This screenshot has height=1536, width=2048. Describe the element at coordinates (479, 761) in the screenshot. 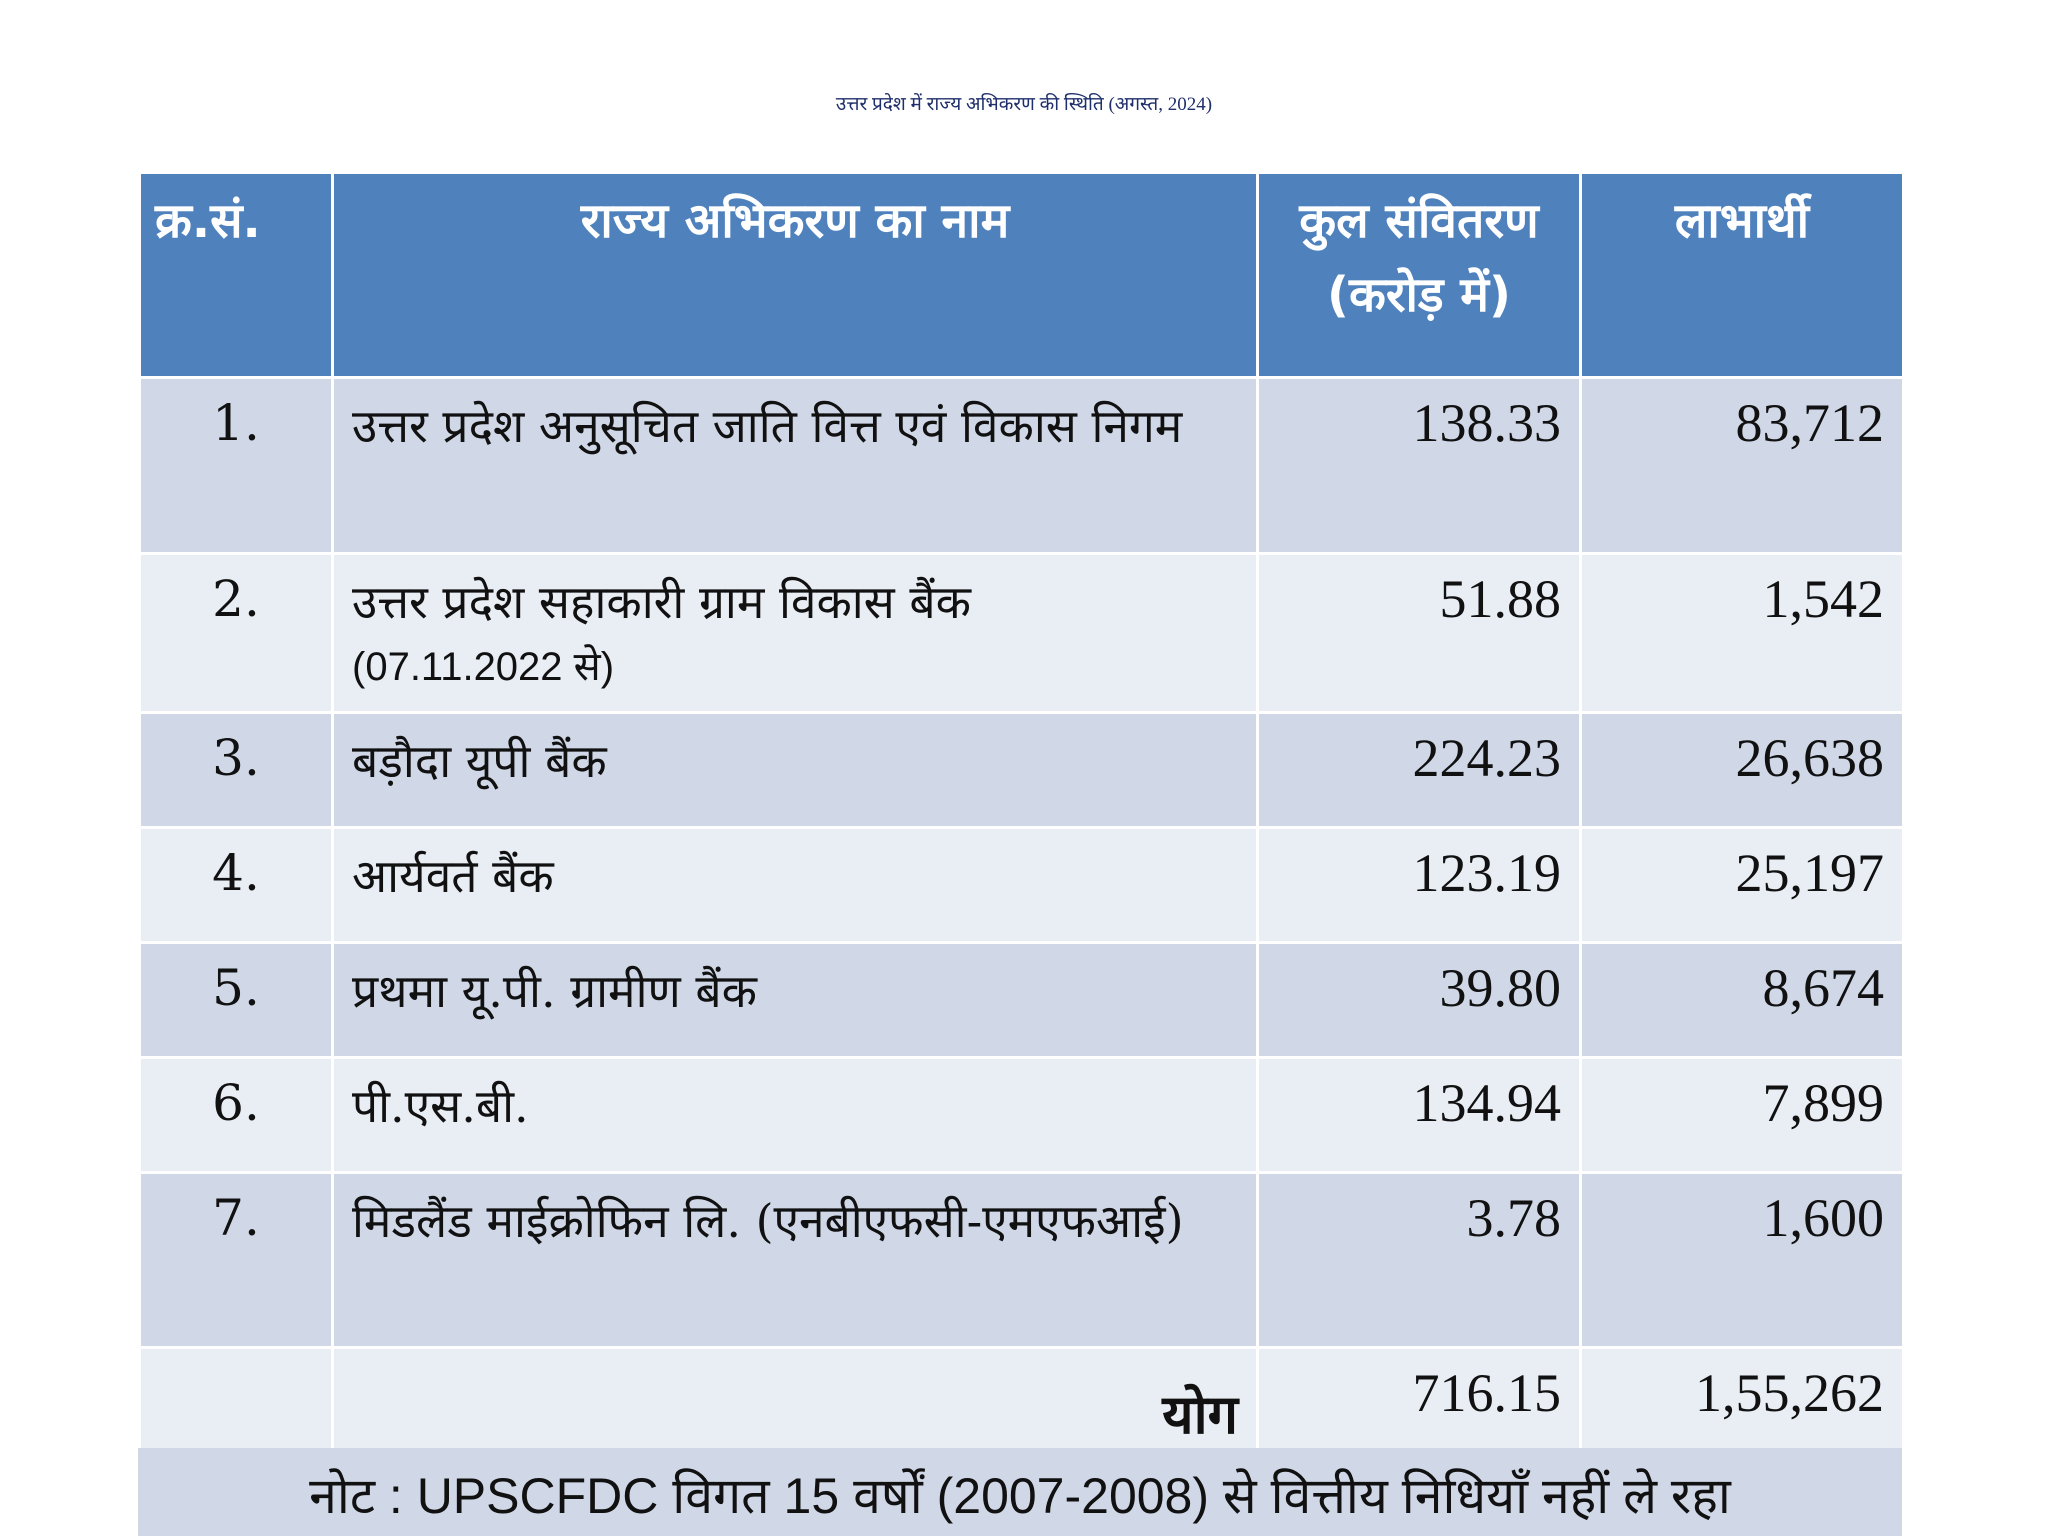

I see `agency-name-text: बड़ौदा यूपी बैंक` at that location.